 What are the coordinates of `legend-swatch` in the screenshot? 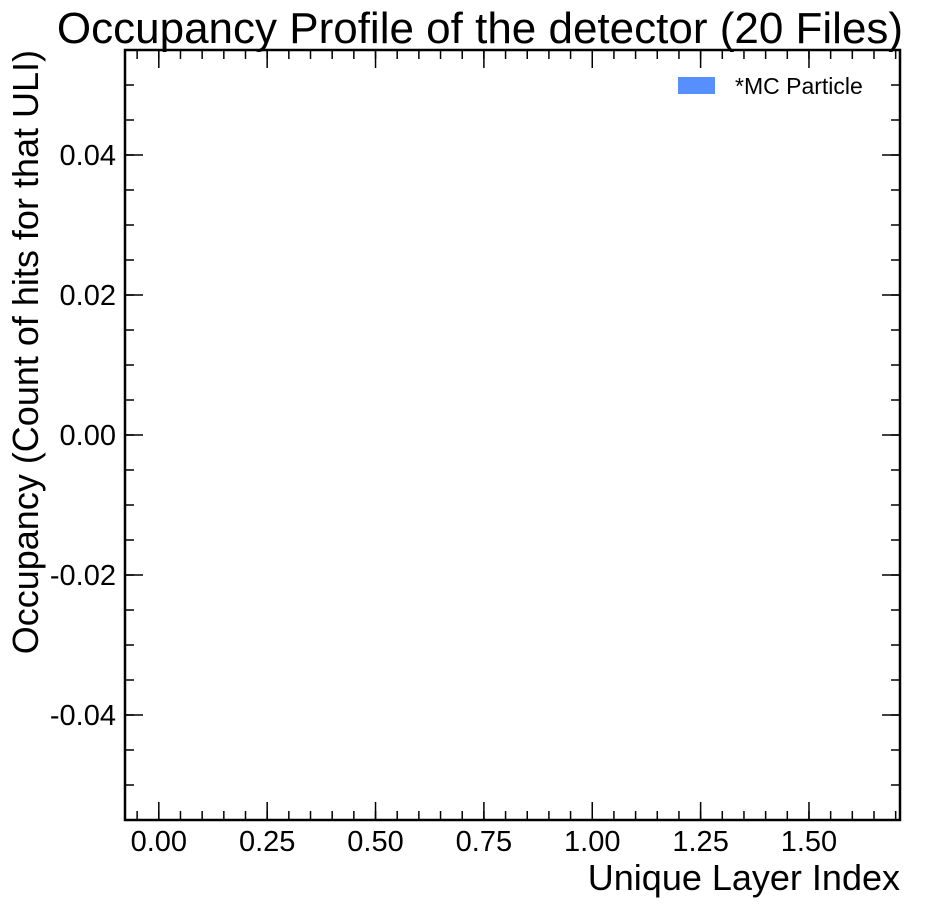 It's located at (696, 85).